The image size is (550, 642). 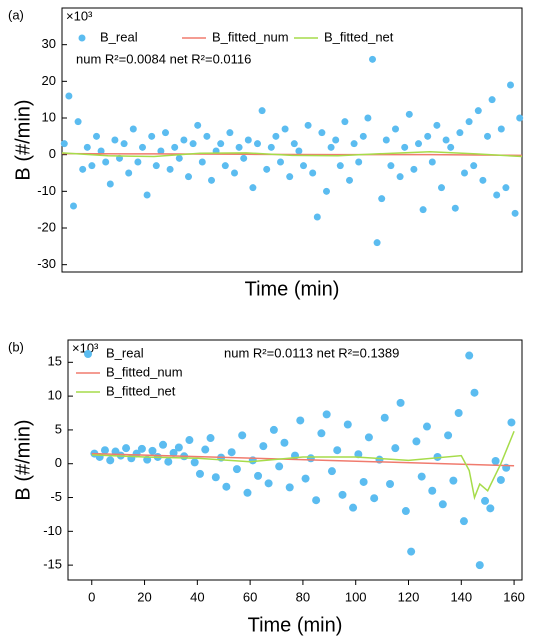 I want to click on y-tick-label: 10, so click(x=55, y=395).